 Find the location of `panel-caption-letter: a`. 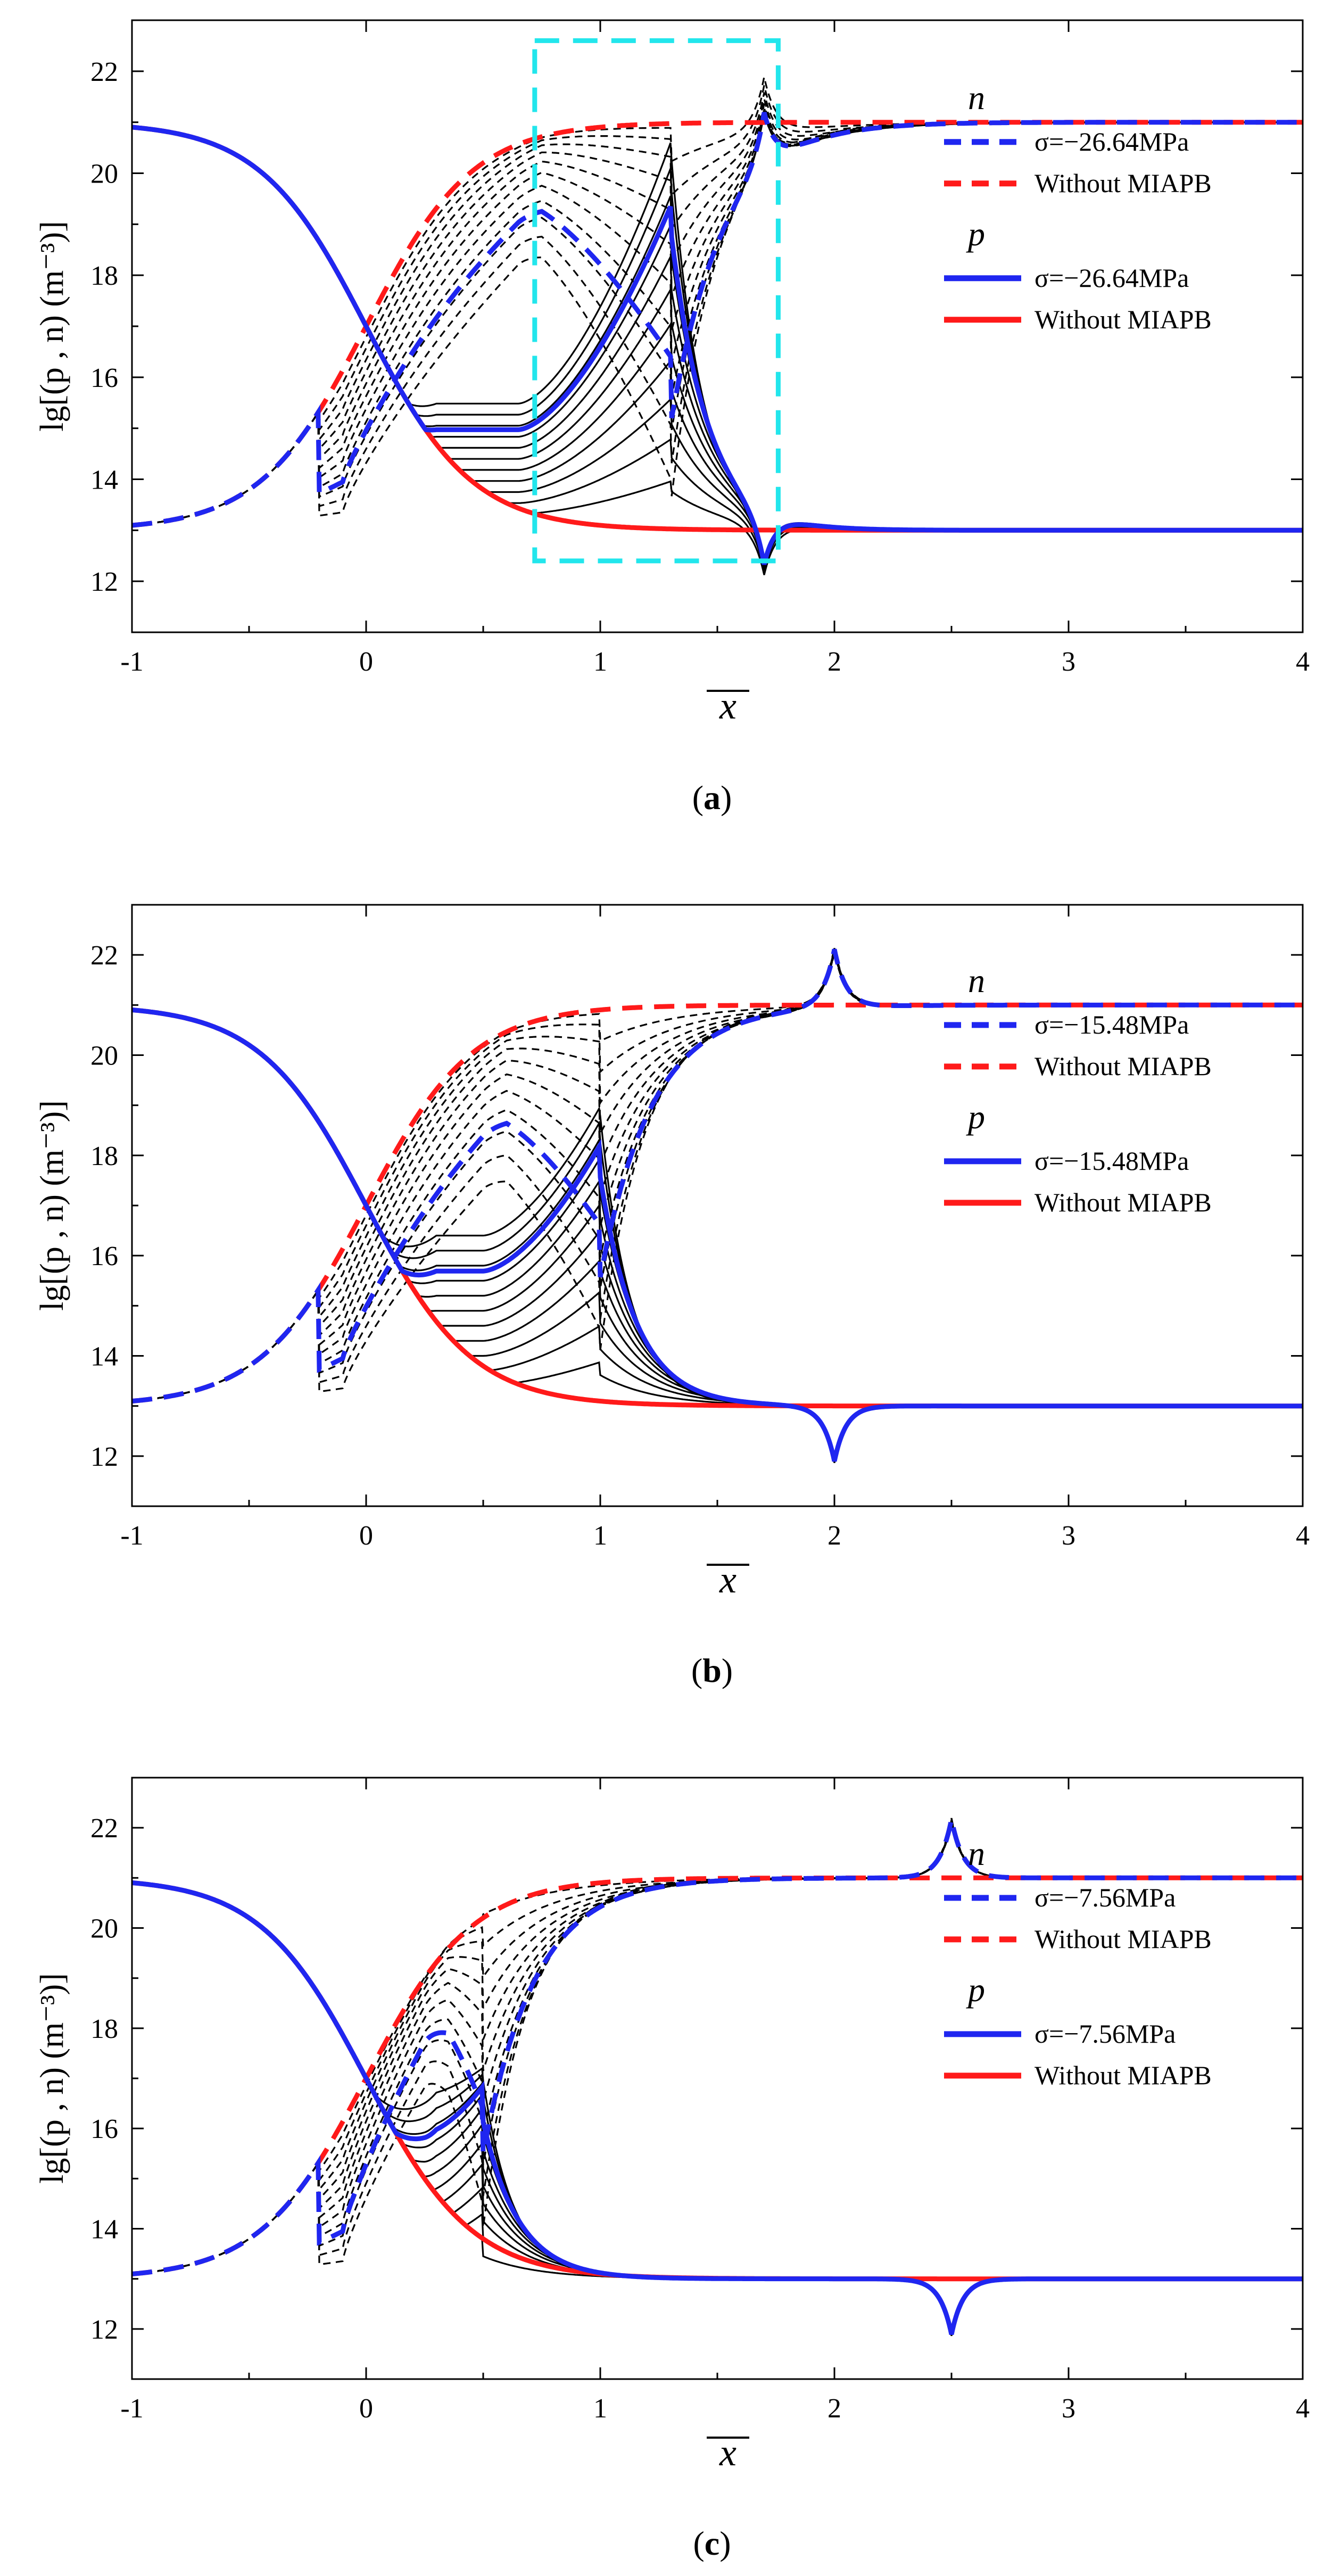

panel-caption-letter: a is located at coordinates (712, 797).